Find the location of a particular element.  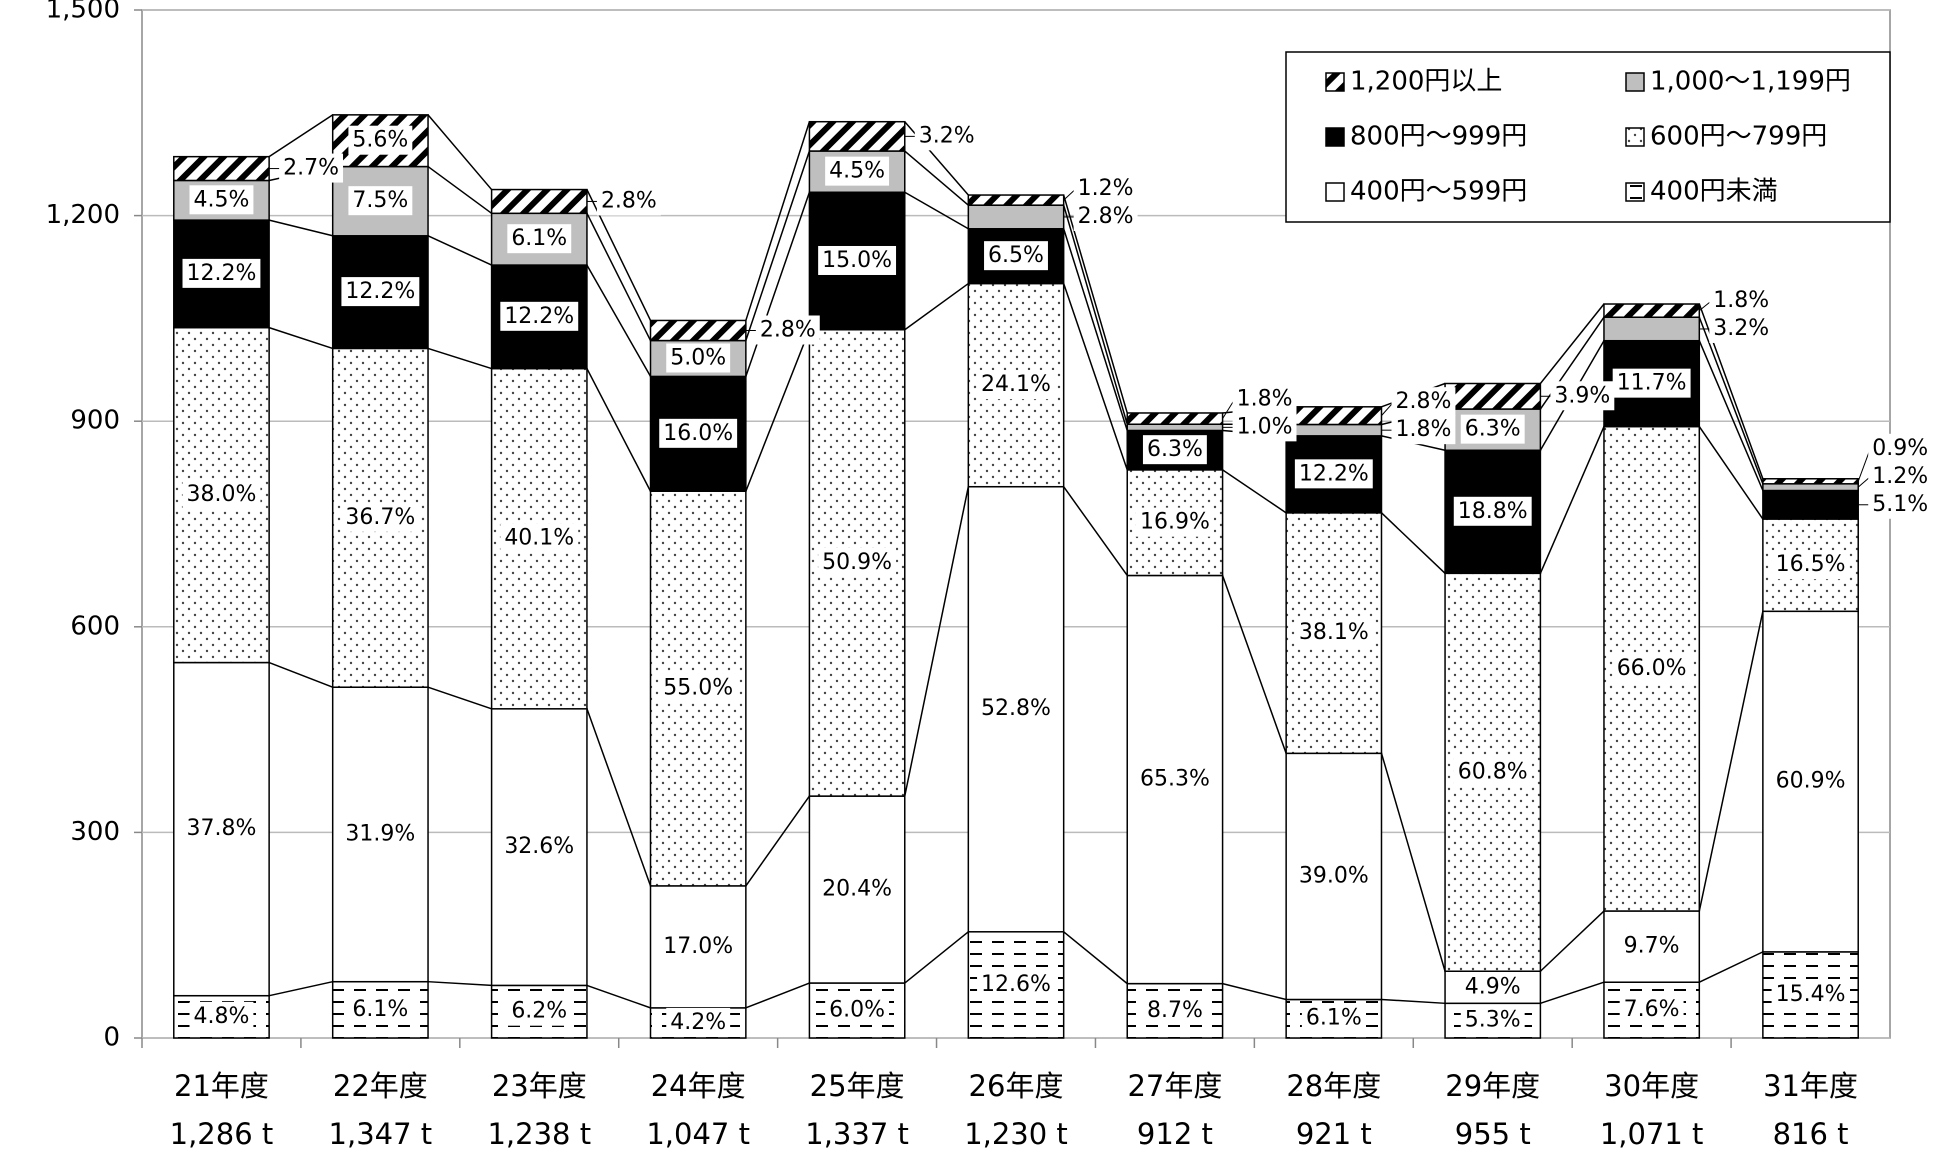

data-label: 7.5% is located at coordinates (380, 200).